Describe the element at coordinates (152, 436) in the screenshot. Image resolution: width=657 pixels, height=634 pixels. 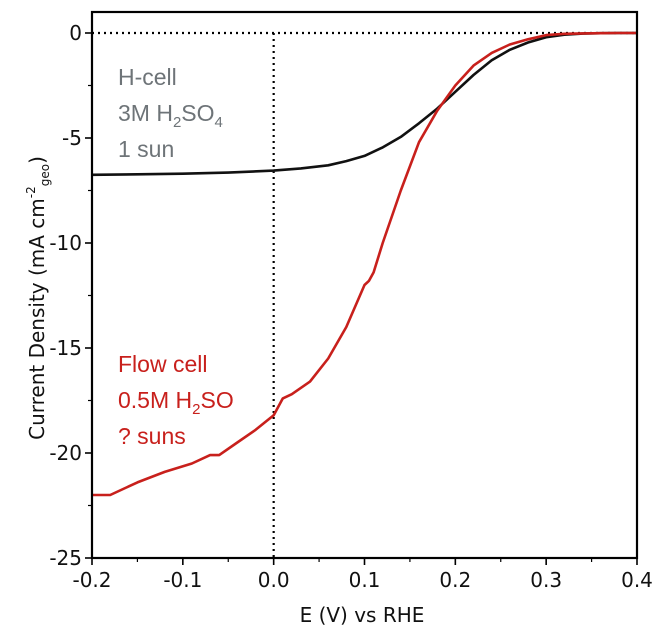
I see `flow-cell-line: ? suns` at that location.